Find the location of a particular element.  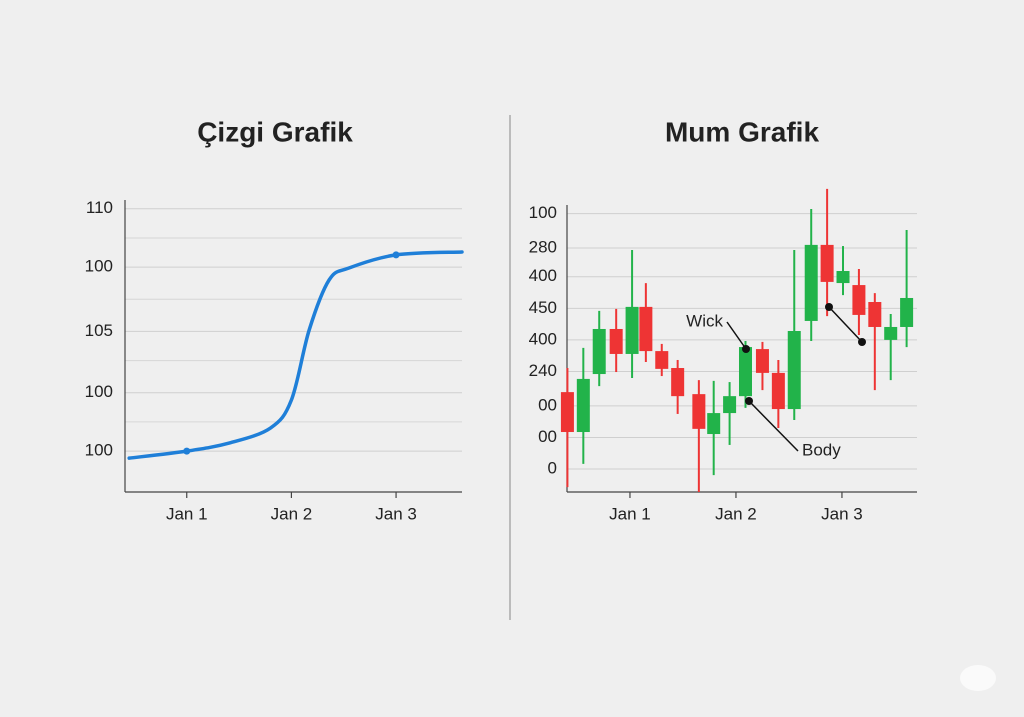

y-tick-label: 0 is located at coordinates (552, 468).